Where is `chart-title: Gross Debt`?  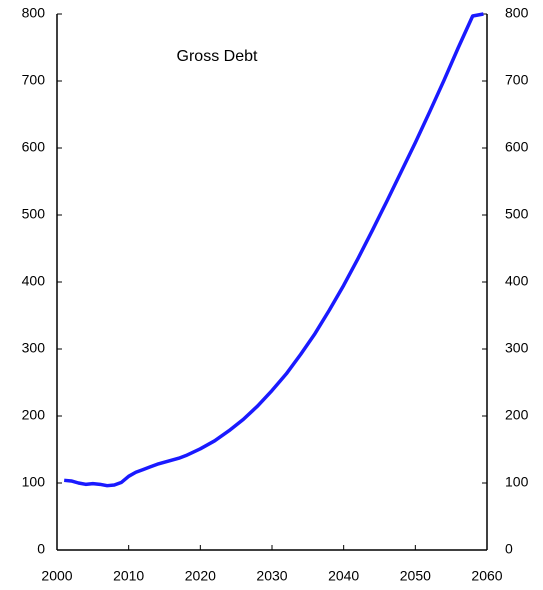
chart-title: Gross Debt is located at coordinates (217, 56).